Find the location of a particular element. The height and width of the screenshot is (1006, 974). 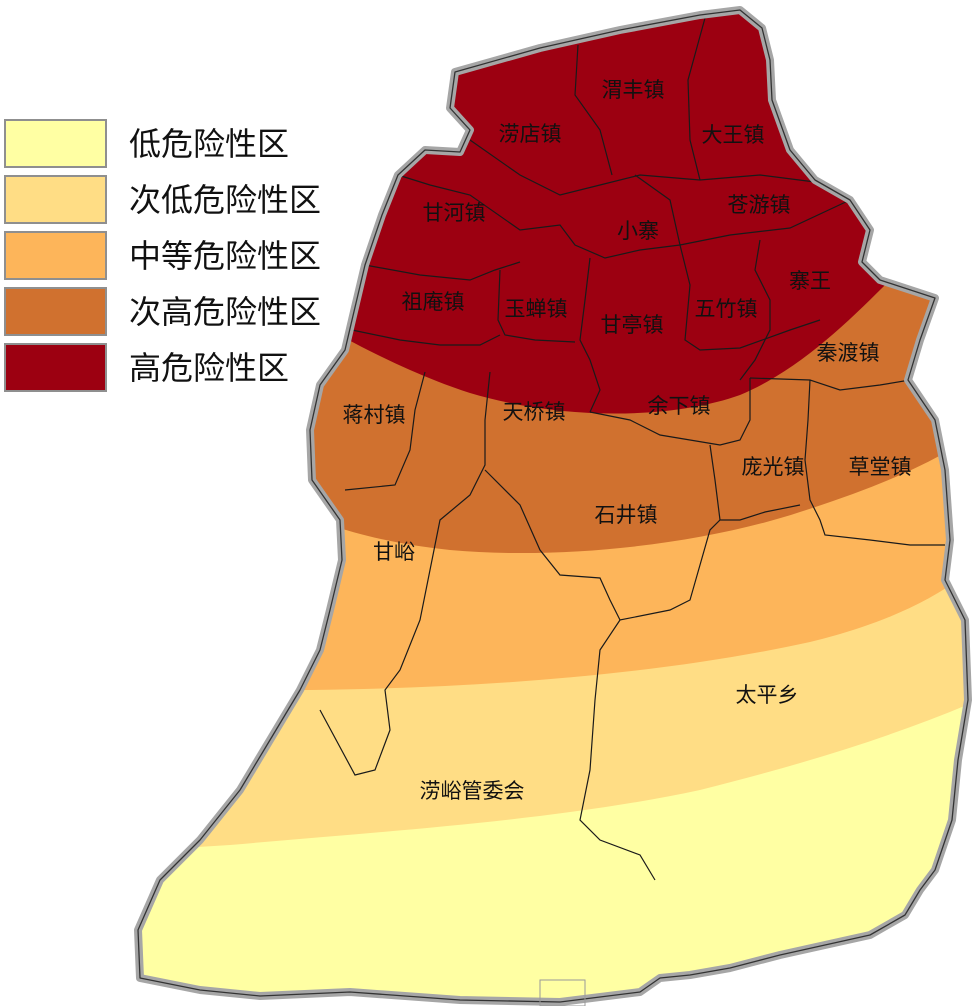

town-label-shijing: 石井镇 is located at coordinates (626, 515).